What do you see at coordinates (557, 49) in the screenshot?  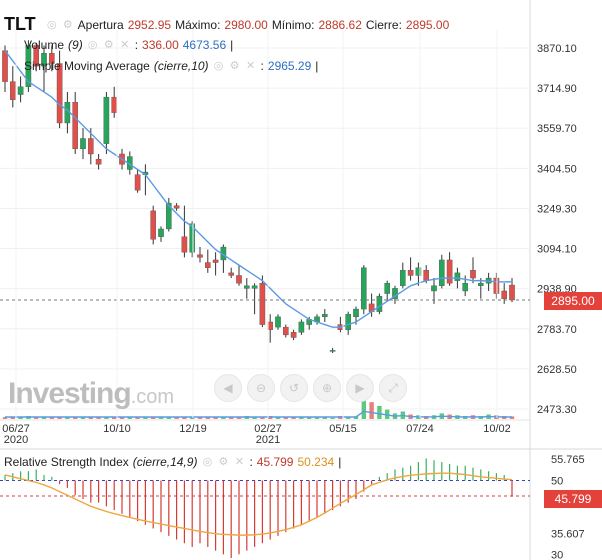 I see `y-tick-label: 3870.10` at bounding box center [557, 49].